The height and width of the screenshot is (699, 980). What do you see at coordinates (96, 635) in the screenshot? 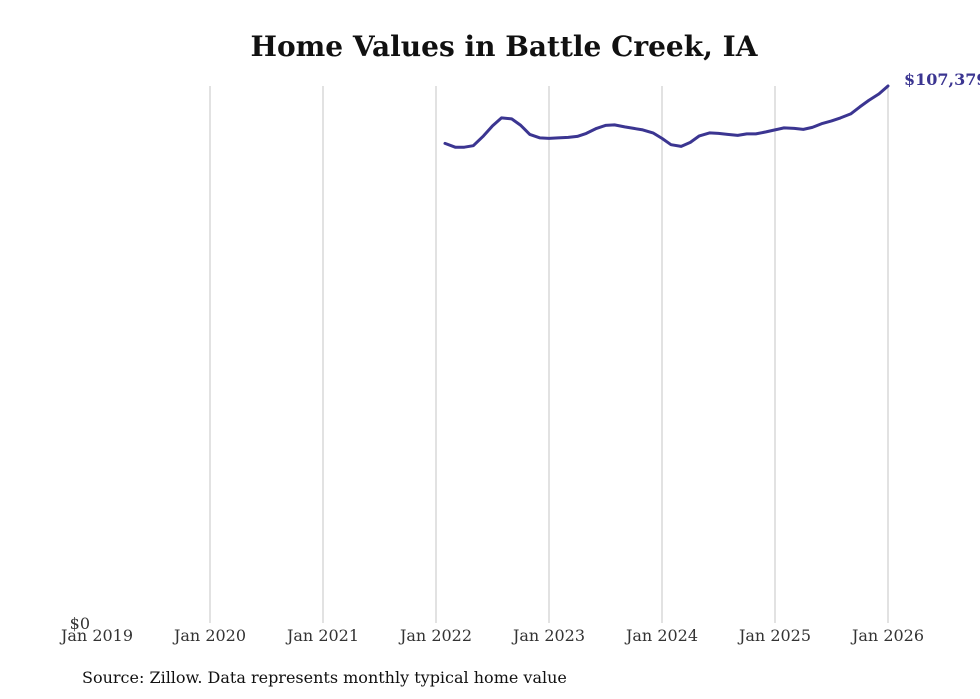
I see `x-tick-label: Jan 2019` at bounding box center [96, 635].